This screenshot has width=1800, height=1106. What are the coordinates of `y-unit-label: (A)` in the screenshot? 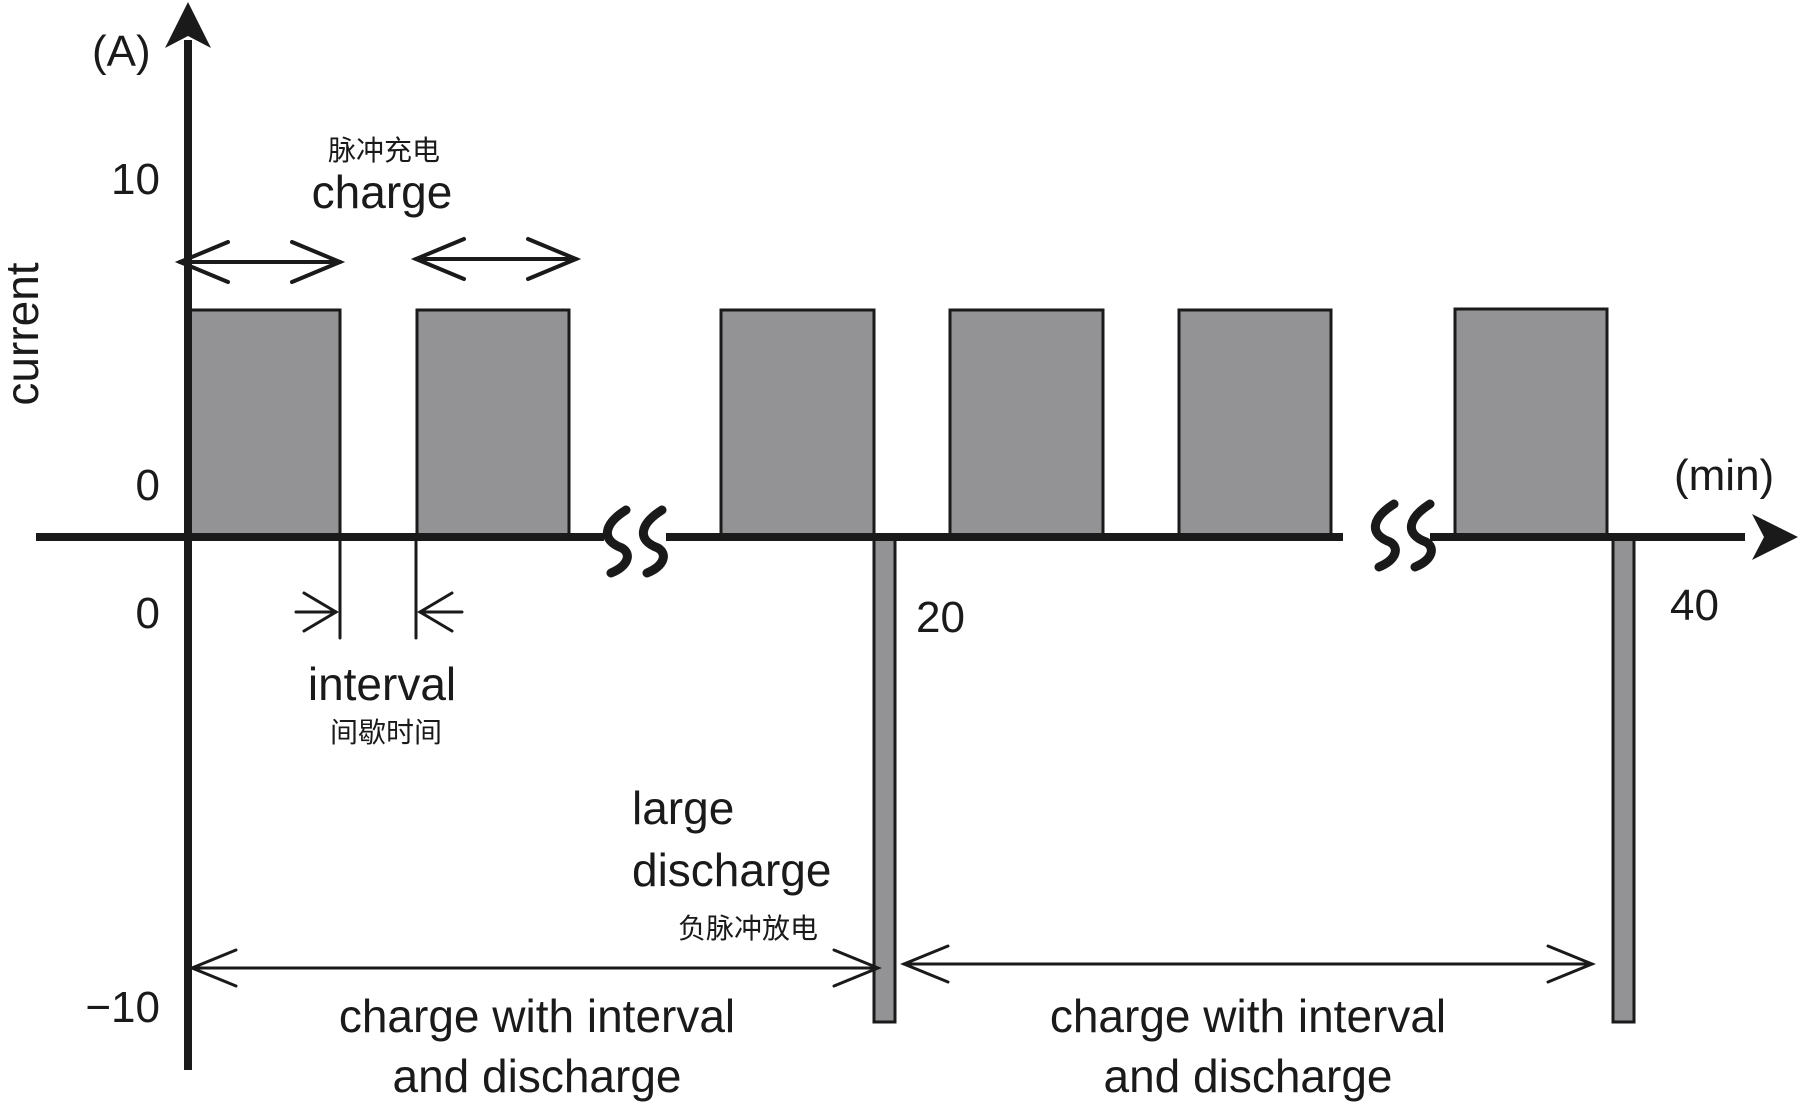 It's located at (121, 51).